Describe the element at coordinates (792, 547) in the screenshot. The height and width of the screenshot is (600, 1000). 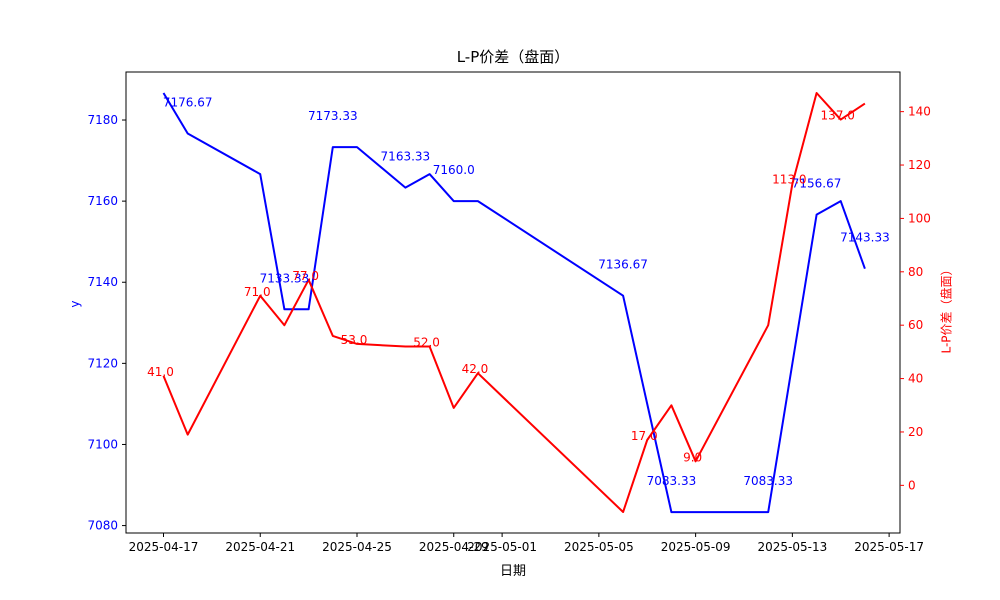
I see `x-tick-label: 2025-05-13` at that location.